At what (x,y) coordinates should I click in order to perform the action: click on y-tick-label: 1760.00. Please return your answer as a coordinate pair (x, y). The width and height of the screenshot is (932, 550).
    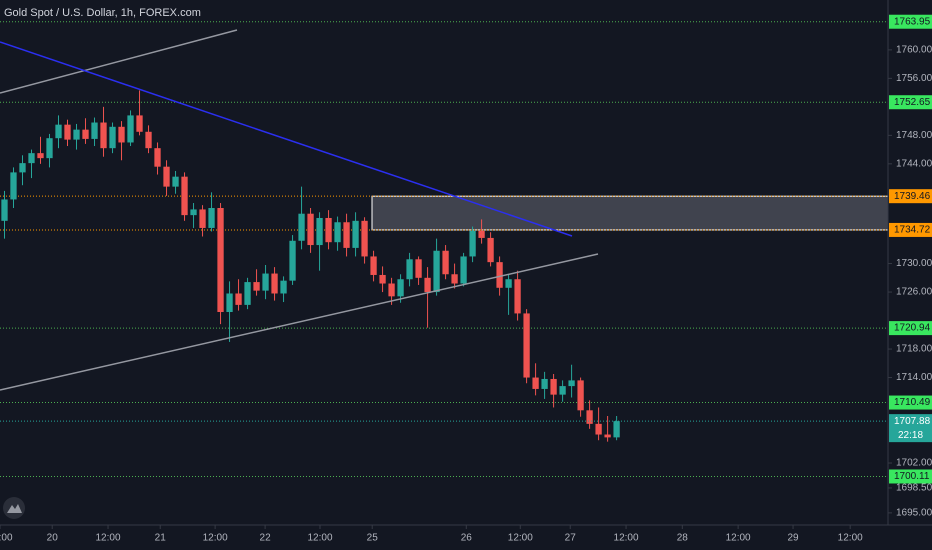
    Looking at the image, I should click on (914, 50).